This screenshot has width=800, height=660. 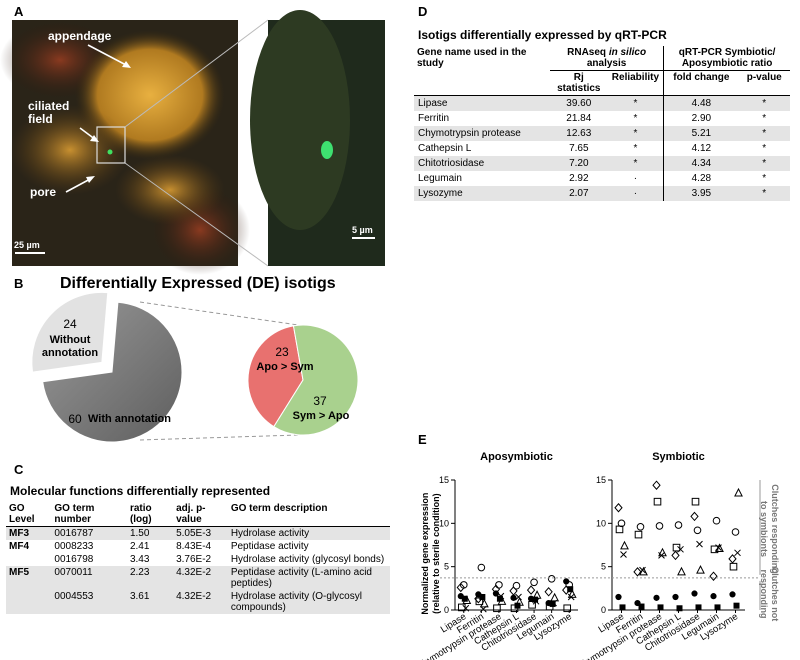 What do you see at coordinates (70, 324) in the screenshot?
I see `slice-value: 24` at bounding box center [70, 324].